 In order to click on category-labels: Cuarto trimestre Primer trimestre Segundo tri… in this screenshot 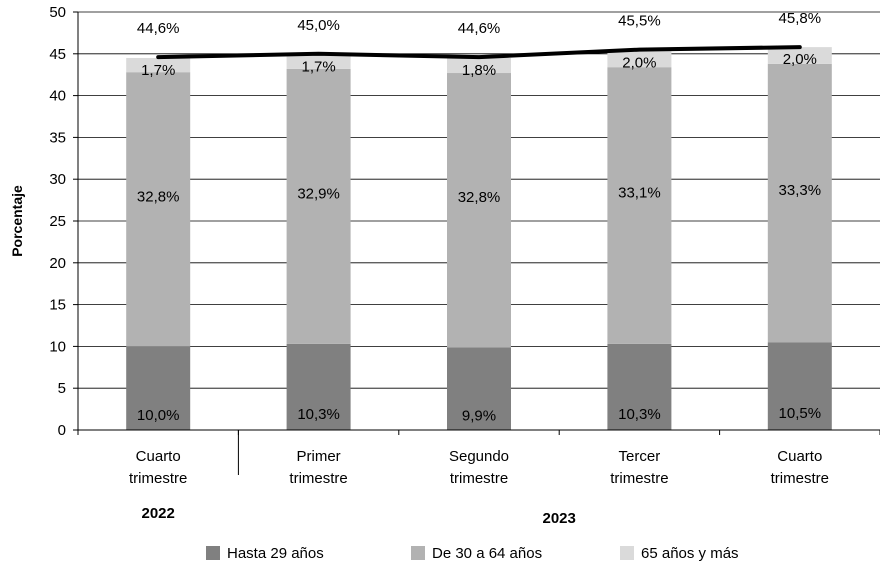, I will do `click(479, 467)`.